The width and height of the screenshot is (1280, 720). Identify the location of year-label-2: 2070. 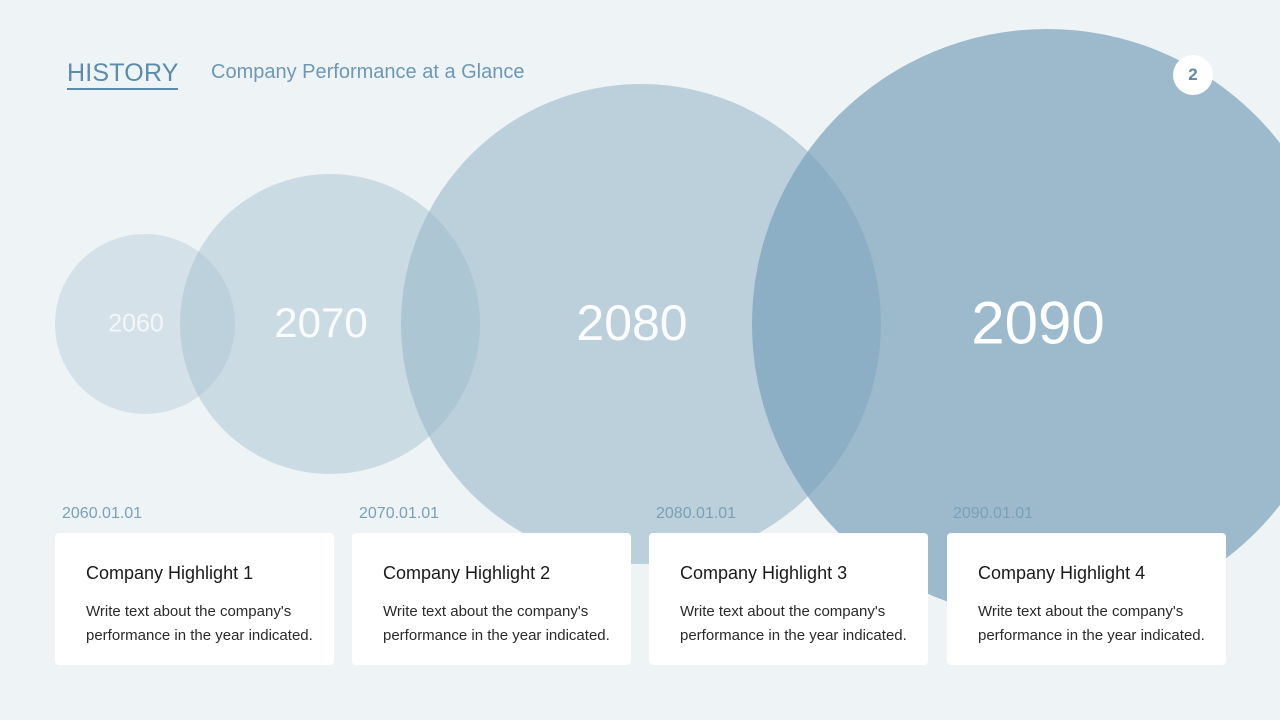
(321, 322).